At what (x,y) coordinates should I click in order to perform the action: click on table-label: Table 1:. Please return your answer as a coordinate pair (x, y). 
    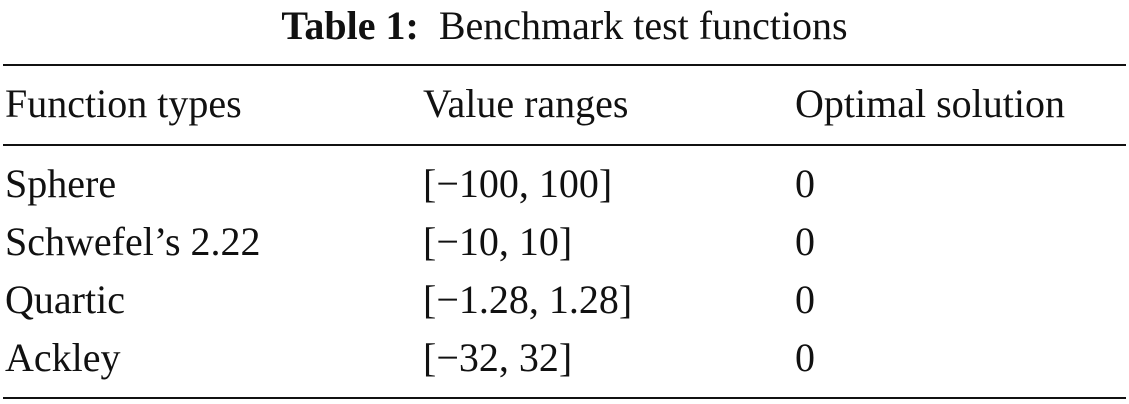
    Looking at the image, I should click on (350, 25).